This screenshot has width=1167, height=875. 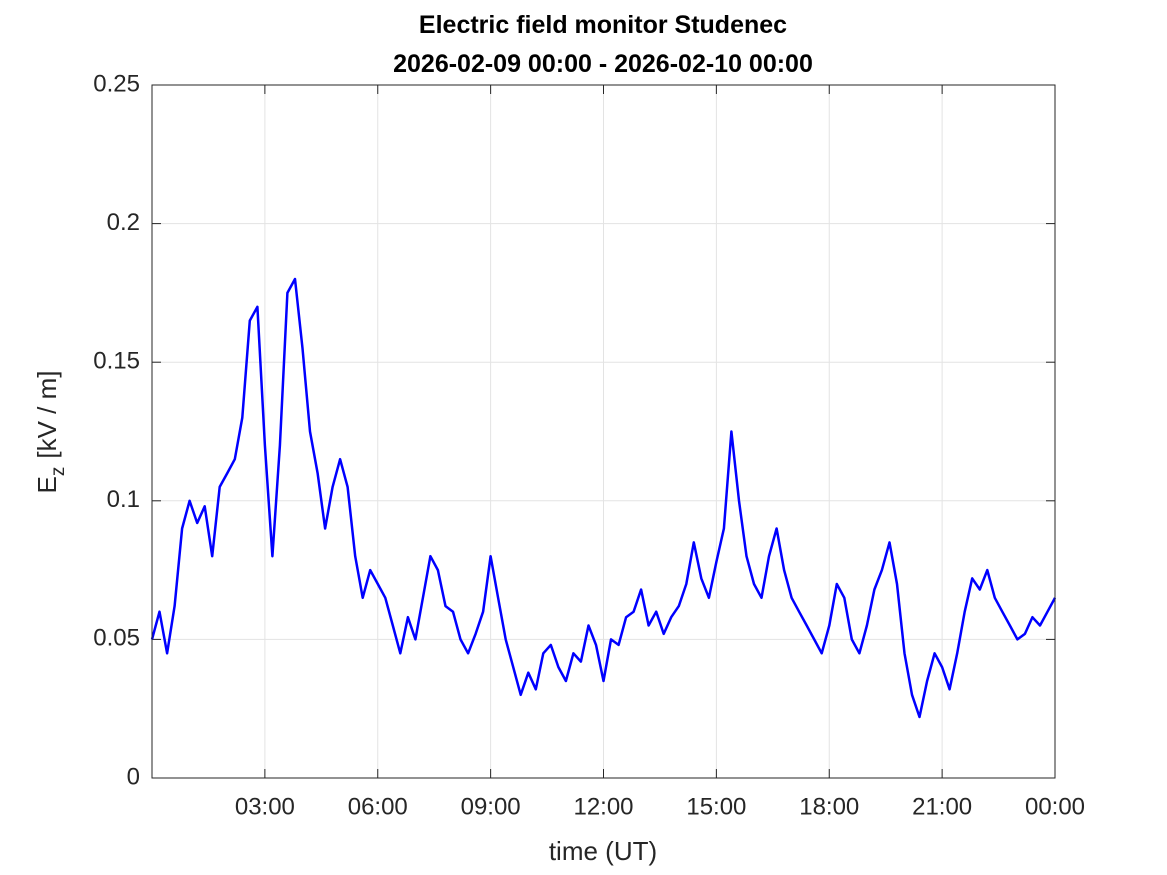 What do you see at coordinates (133, 776) in the screenshot?
I see `y-tick-label: 0` at bounding box center [133, 776].